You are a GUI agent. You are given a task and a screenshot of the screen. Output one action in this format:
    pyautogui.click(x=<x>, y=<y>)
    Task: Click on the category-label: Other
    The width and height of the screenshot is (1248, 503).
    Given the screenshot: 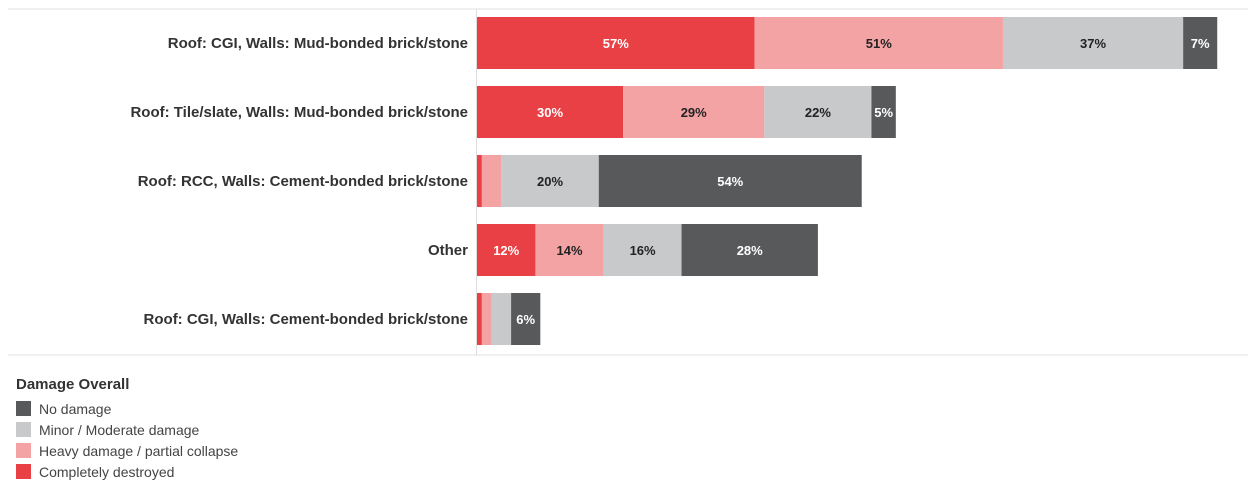 What is the action you would take?
    pyautogui.click(x=448, y=250)
    